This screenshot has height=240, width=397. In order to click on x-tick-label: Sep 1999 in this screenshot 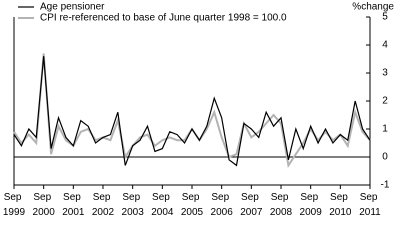, I will do `click(14, 205)`.